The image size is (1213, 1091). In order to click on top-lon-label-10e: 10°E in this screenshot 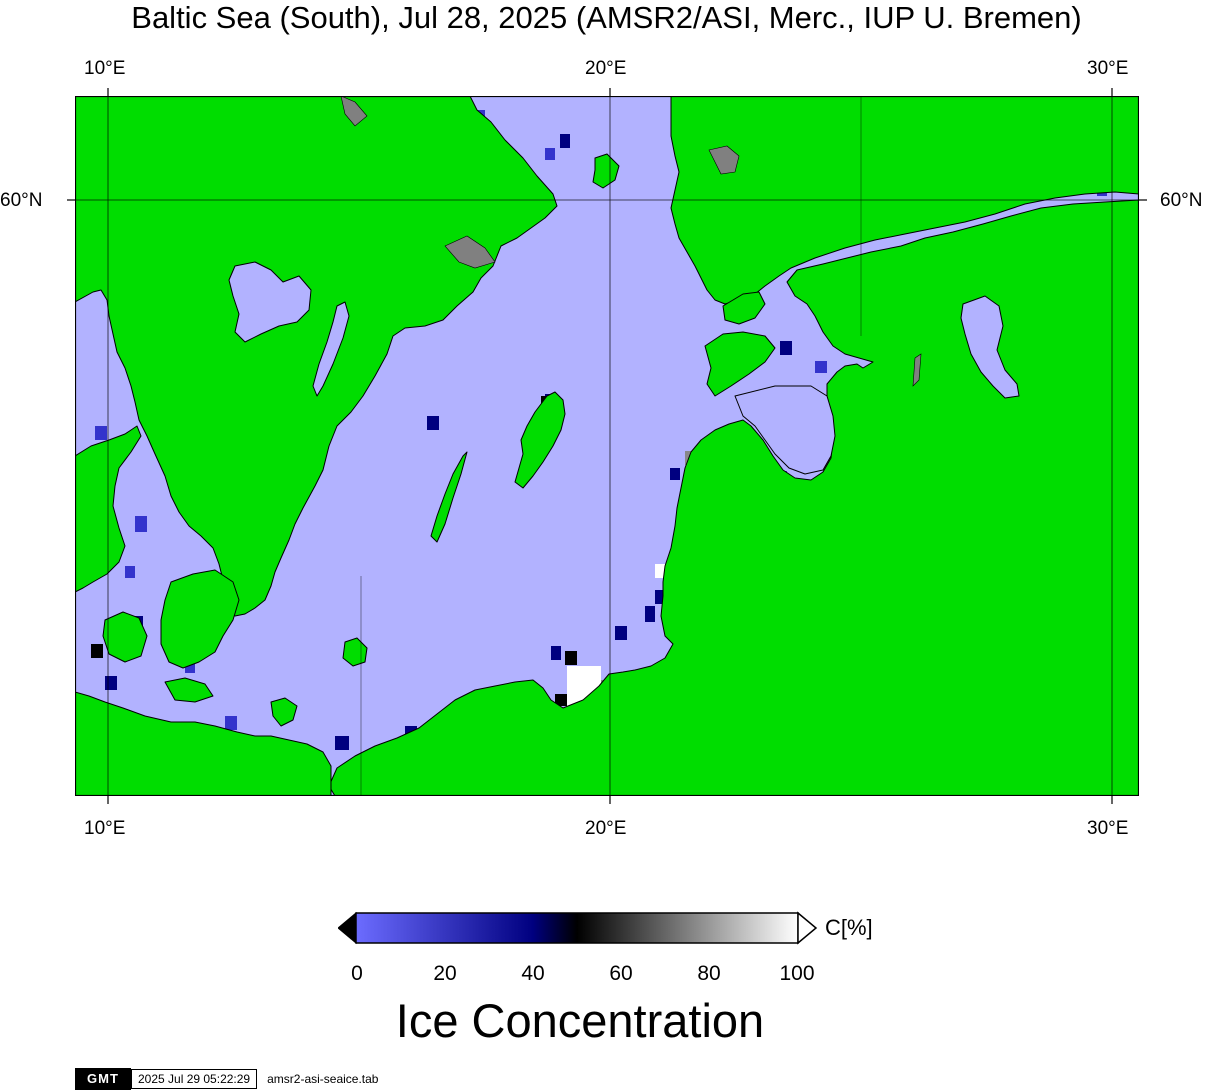, I will do `click(105, 68)`.